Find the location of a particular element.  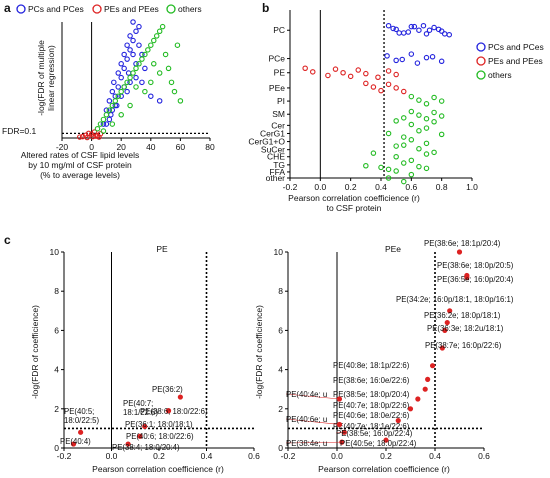

panel-c1-x-tick-label: 0.4 is located at coordinates (207, 456).